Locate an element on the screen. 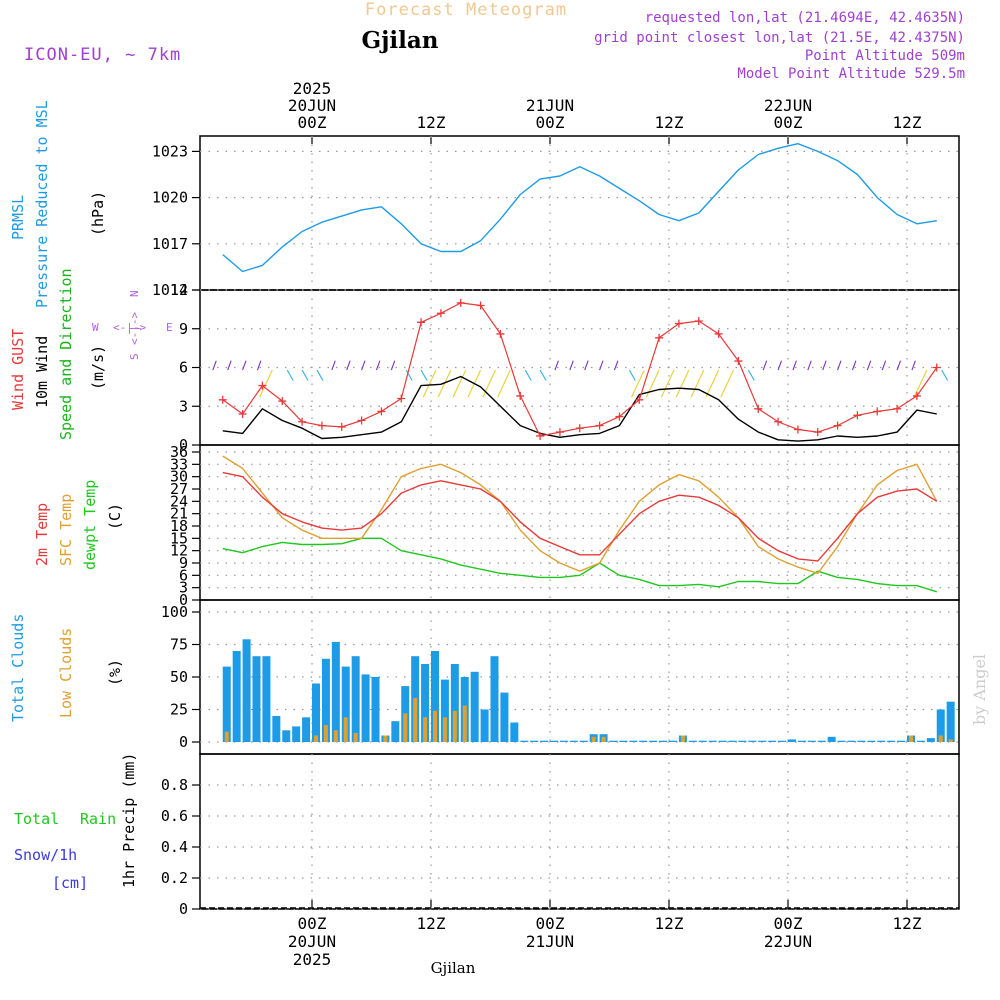 The image size is (1000, 1000). y-tick-label: 12 is located at coordinates (179, 551).